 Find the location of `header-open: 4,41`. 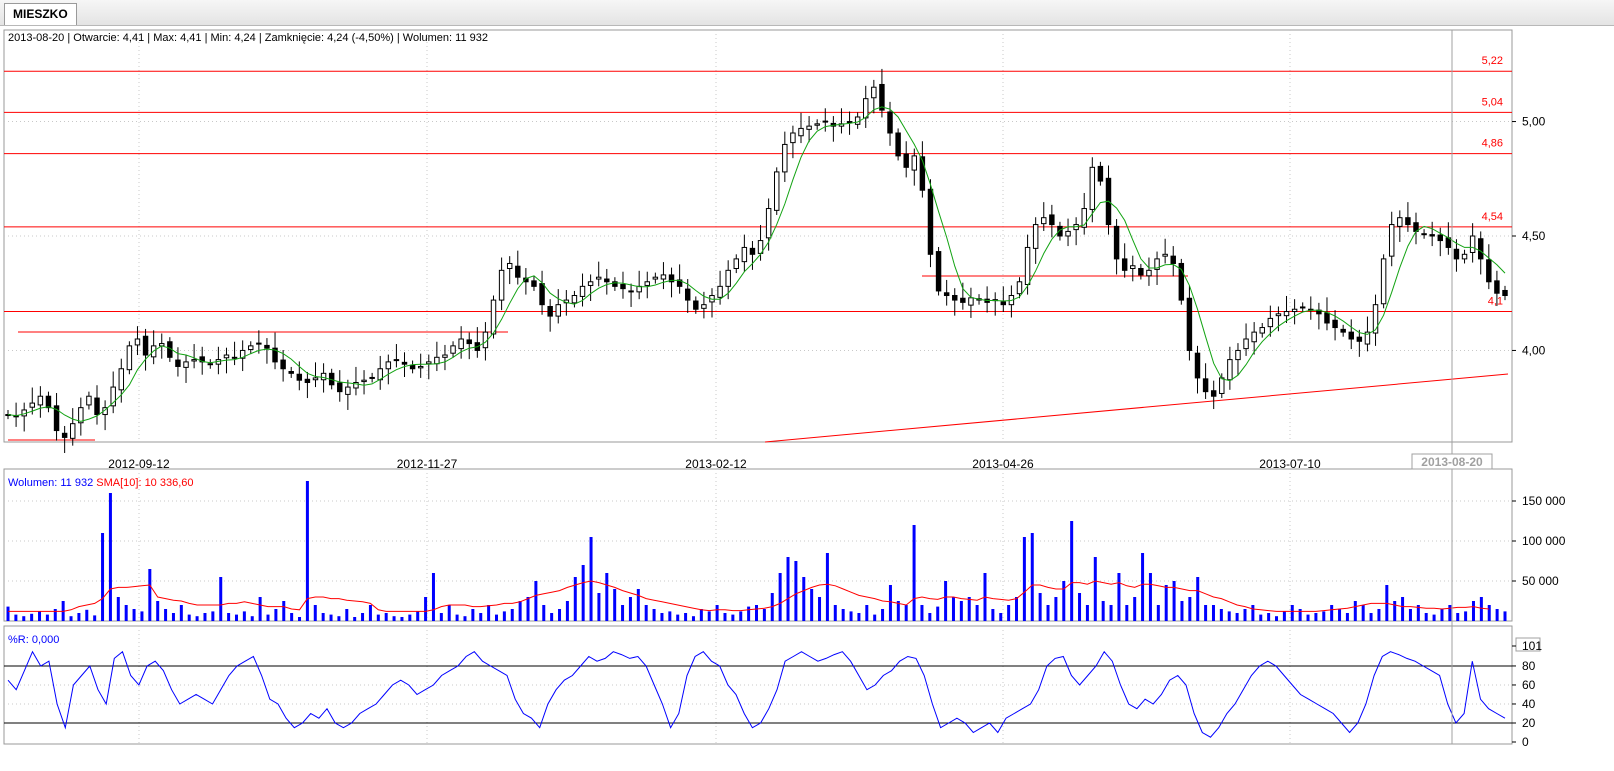

header-open: 4,41 is located at coordinates (133, 38).